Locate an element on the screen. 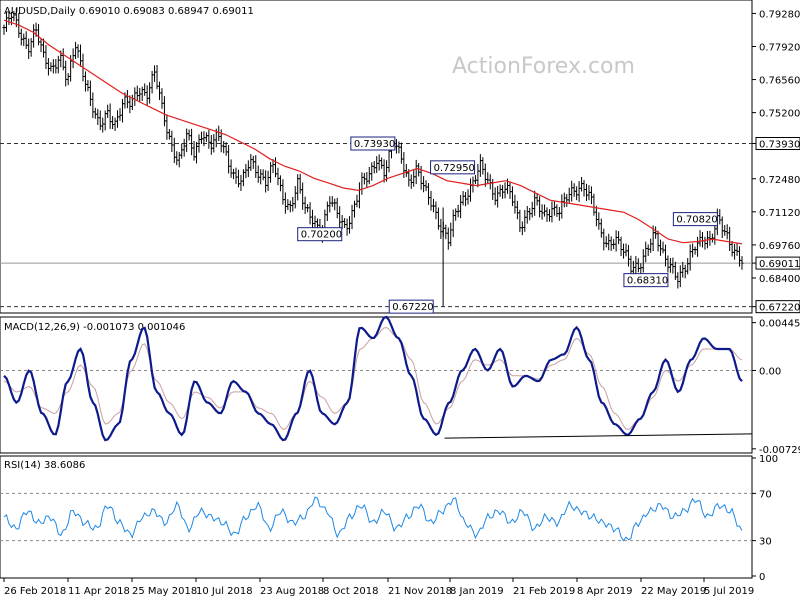 The height and width of the screenshot is (600, 800). x-axis-tick: 8 Jan 2019 is located at coordinates (476, 587).